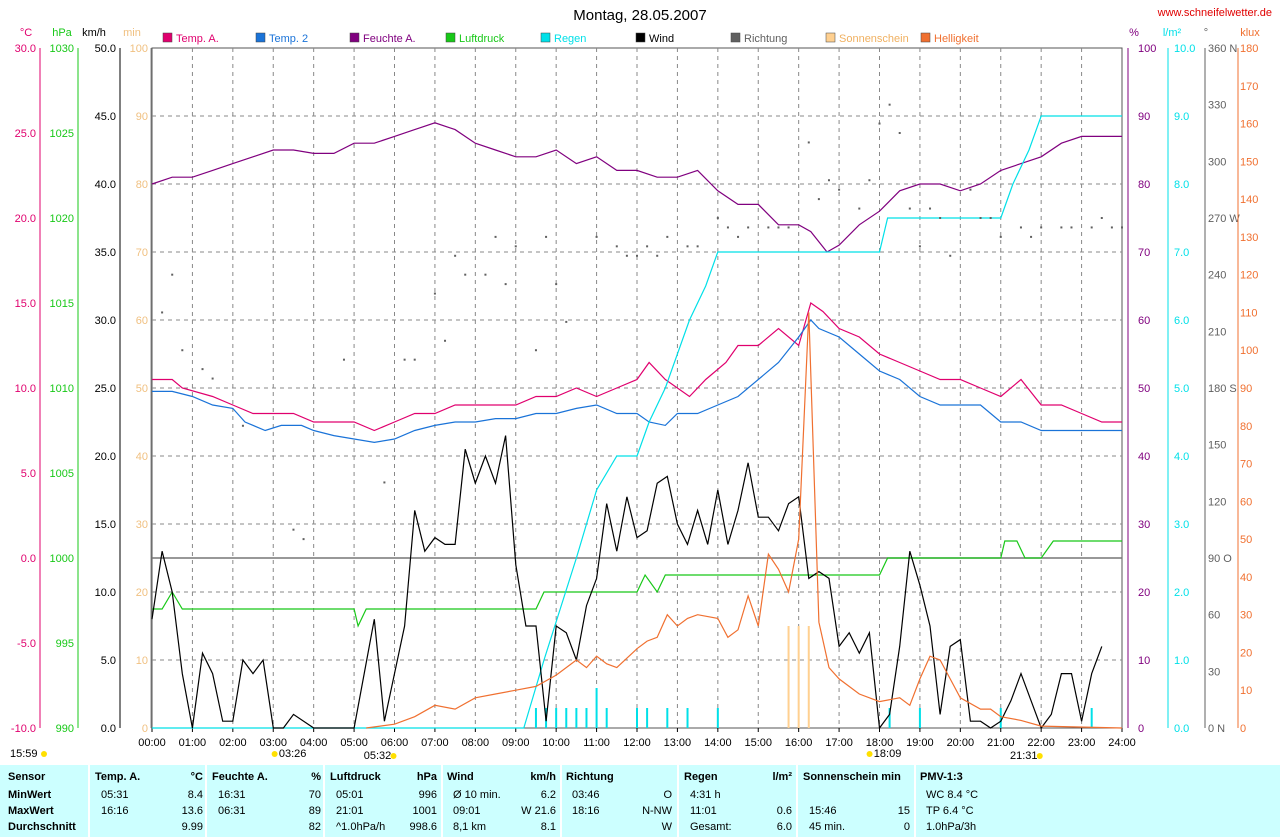  What do you see at coordinates (839, 743) in the screenshot?
I see `x-tick-label: 17:00` at bounding box center [839, 743].